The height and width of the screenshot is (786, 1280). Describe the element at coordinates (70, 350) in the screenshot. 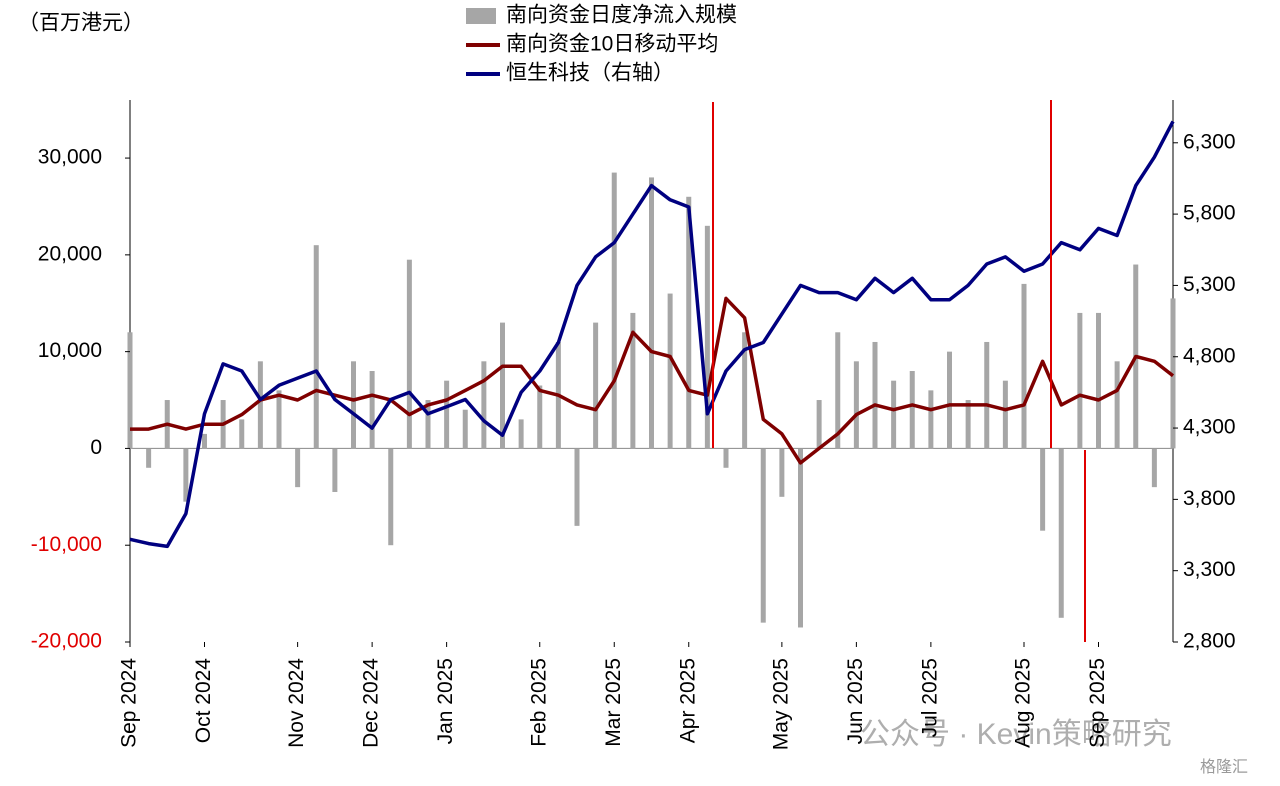

I see `y-tick-label: 10,000` at that location.